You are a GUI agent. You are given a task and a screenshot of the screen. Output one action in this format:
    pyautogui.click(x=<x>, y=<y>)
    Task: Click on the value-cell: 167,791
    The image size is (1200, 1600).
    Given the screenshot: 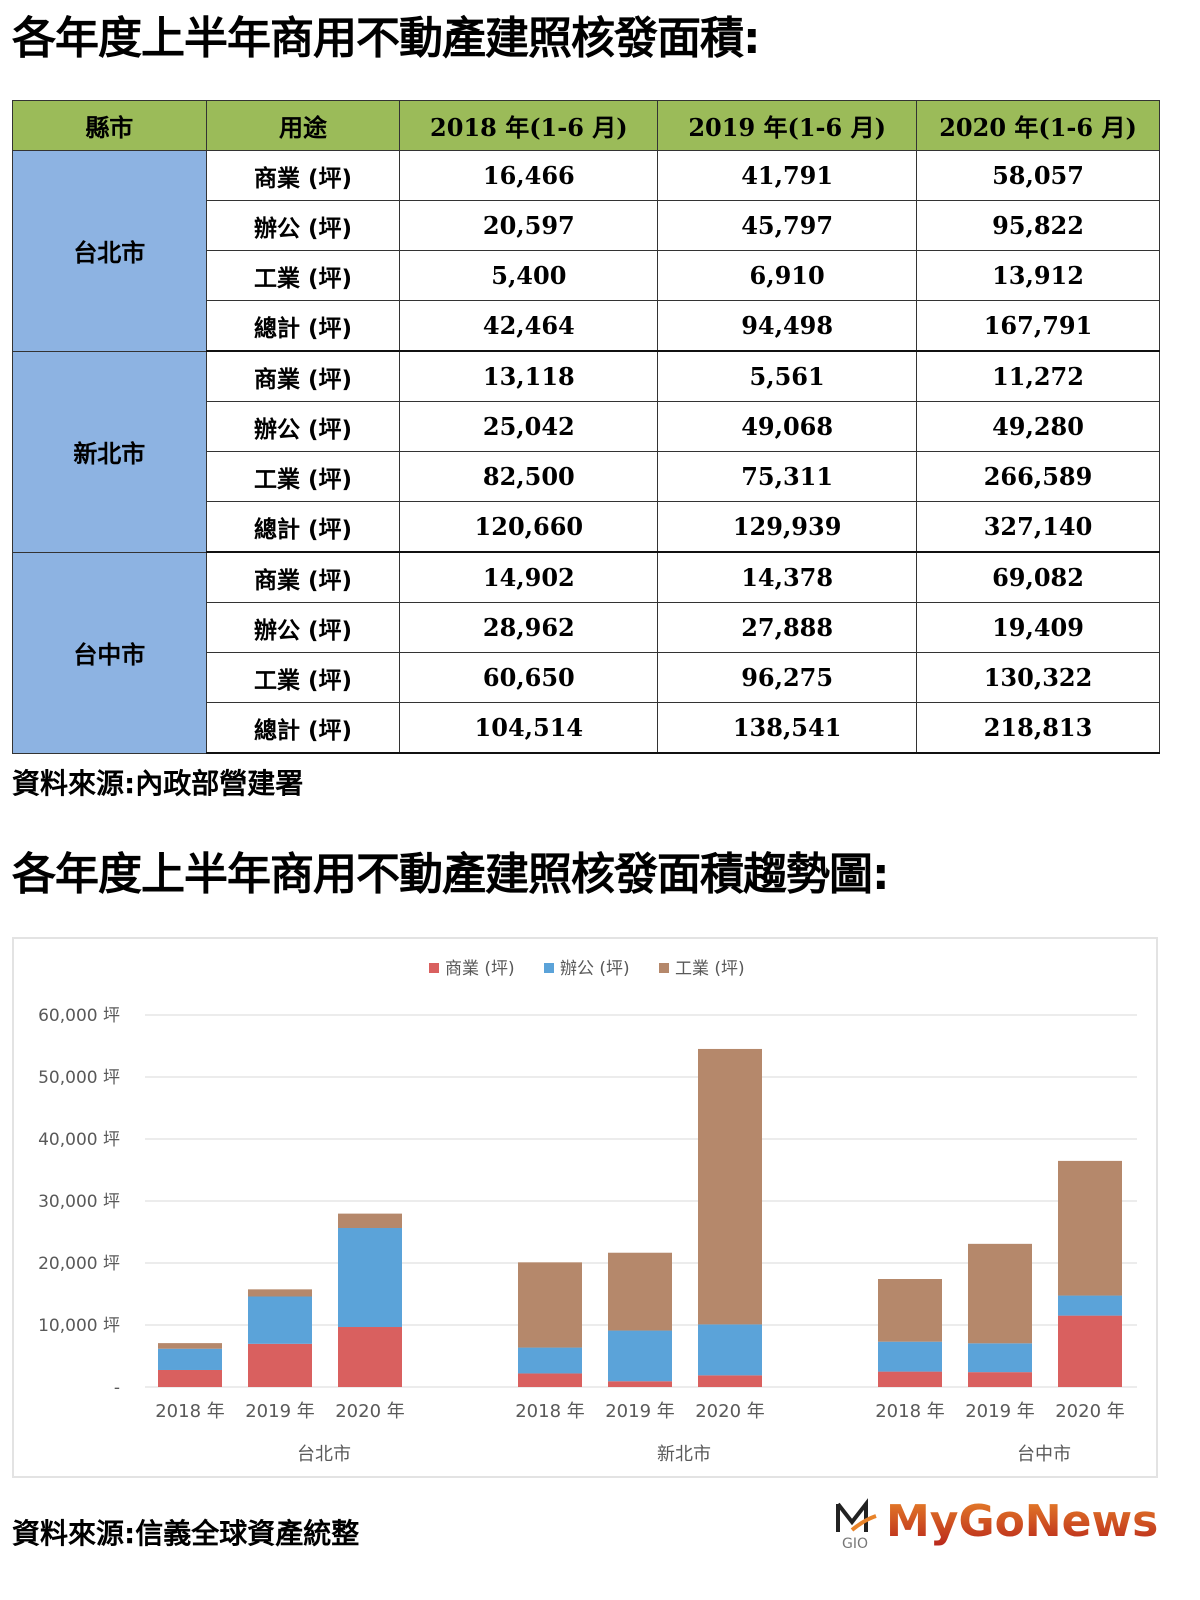 What is the action you would take?
    pyautogui.click(x=1038, y=326)
    